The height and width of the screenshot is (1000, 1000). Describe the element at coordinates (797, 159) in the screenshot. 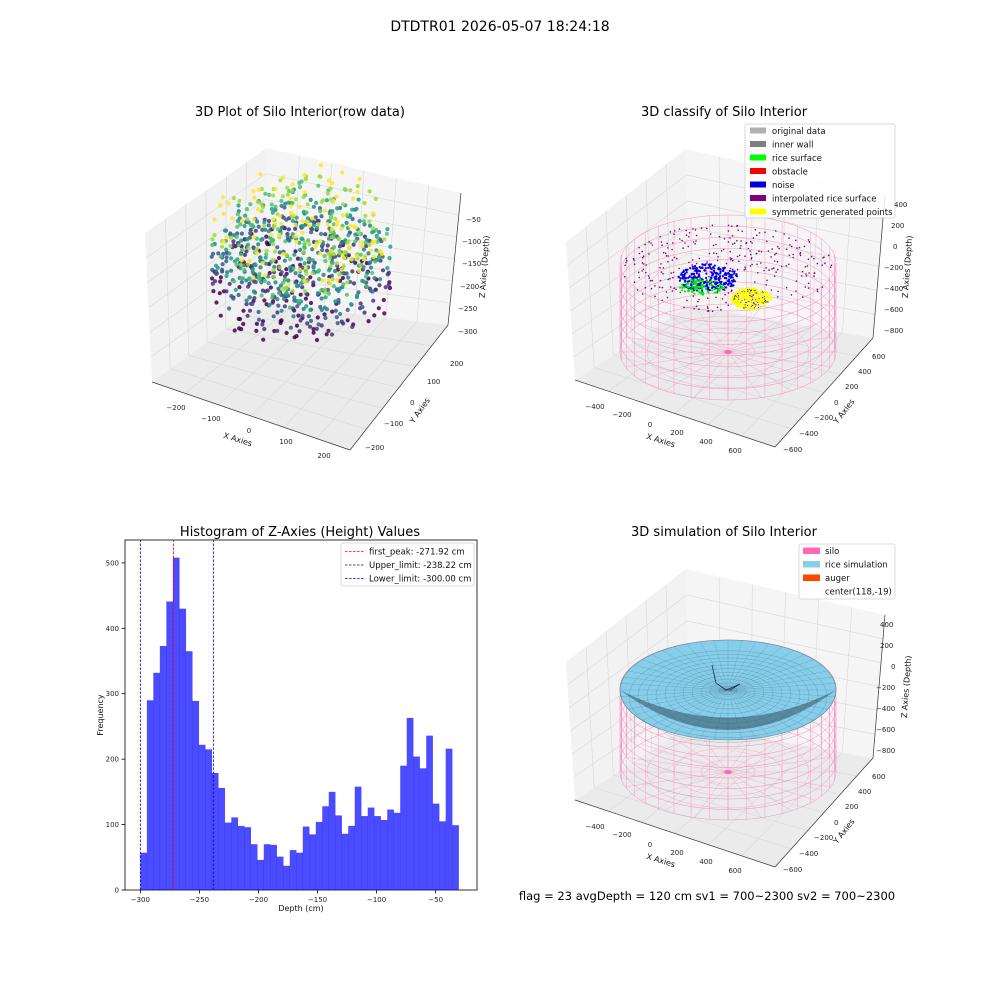

I see `legend-label-rice-surface: rice surface` at that location.